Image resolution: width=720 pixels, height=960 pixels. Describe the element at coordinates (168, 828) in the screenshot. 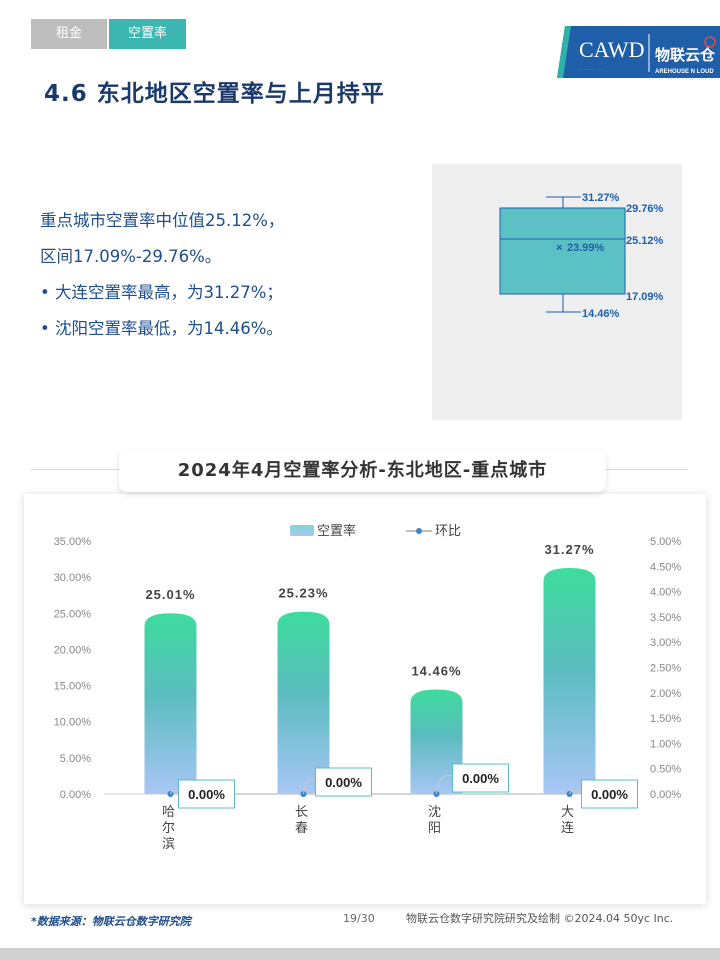

I see `x-tick-label: 哈尔滨` at that location.